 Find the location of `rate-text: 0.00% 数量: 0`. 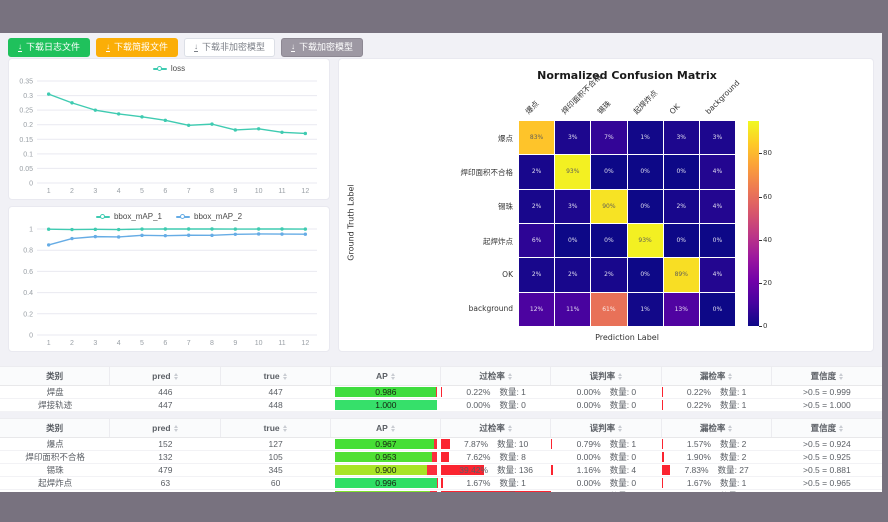

rate-text: 0.00% 数量: 0 is located at coordinates (607, 483).